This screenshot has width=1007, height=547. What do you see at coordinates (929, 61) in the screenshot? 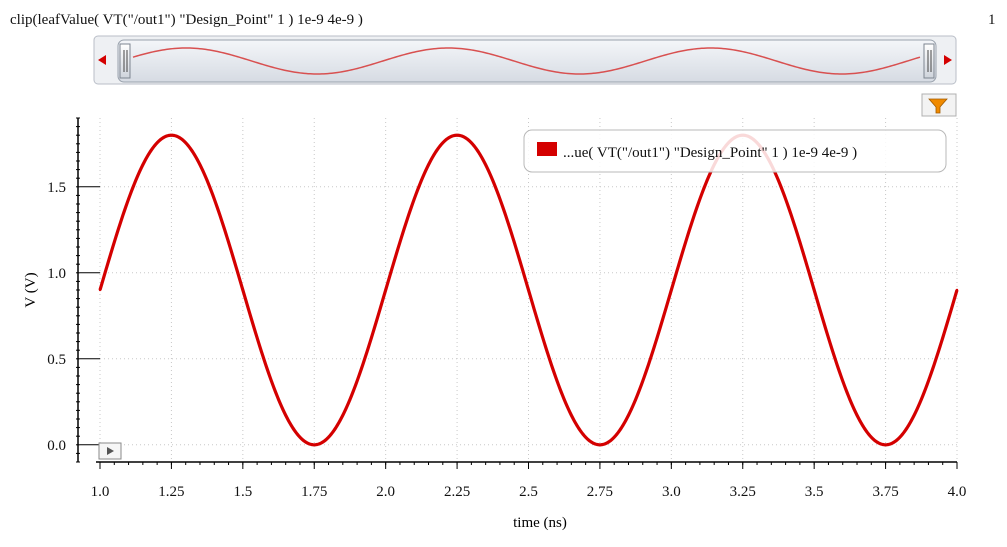
I see `right-drag-handle` at bounding box center [929, 61].